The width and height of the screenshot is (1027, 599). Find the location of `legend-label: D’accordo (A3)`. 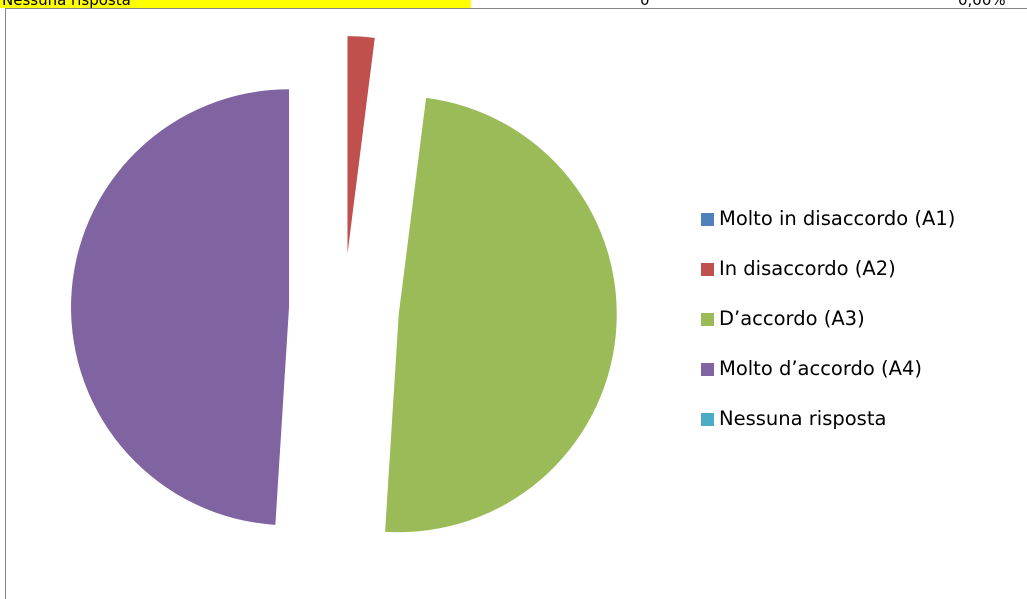

legend-label: D’accordo (A3) is located at coordinates (792, 318).